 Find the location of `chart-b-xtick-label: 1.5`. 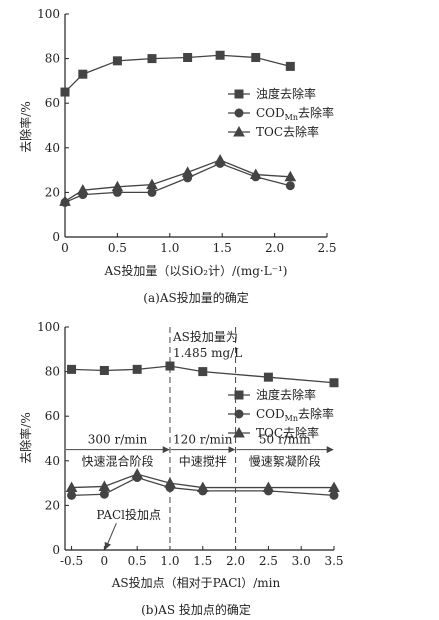

chart-b-xtick-label: 1.5 is located at coordinates (202, 561).